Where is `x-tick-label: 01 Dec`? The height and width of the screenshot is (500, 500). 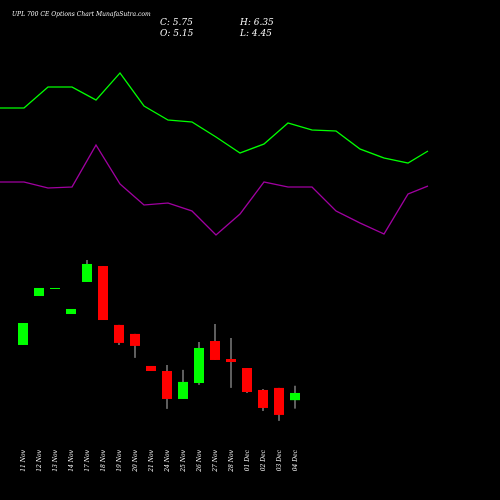 x-tick-label: 01 Dec is located at coordinates (247, 460).